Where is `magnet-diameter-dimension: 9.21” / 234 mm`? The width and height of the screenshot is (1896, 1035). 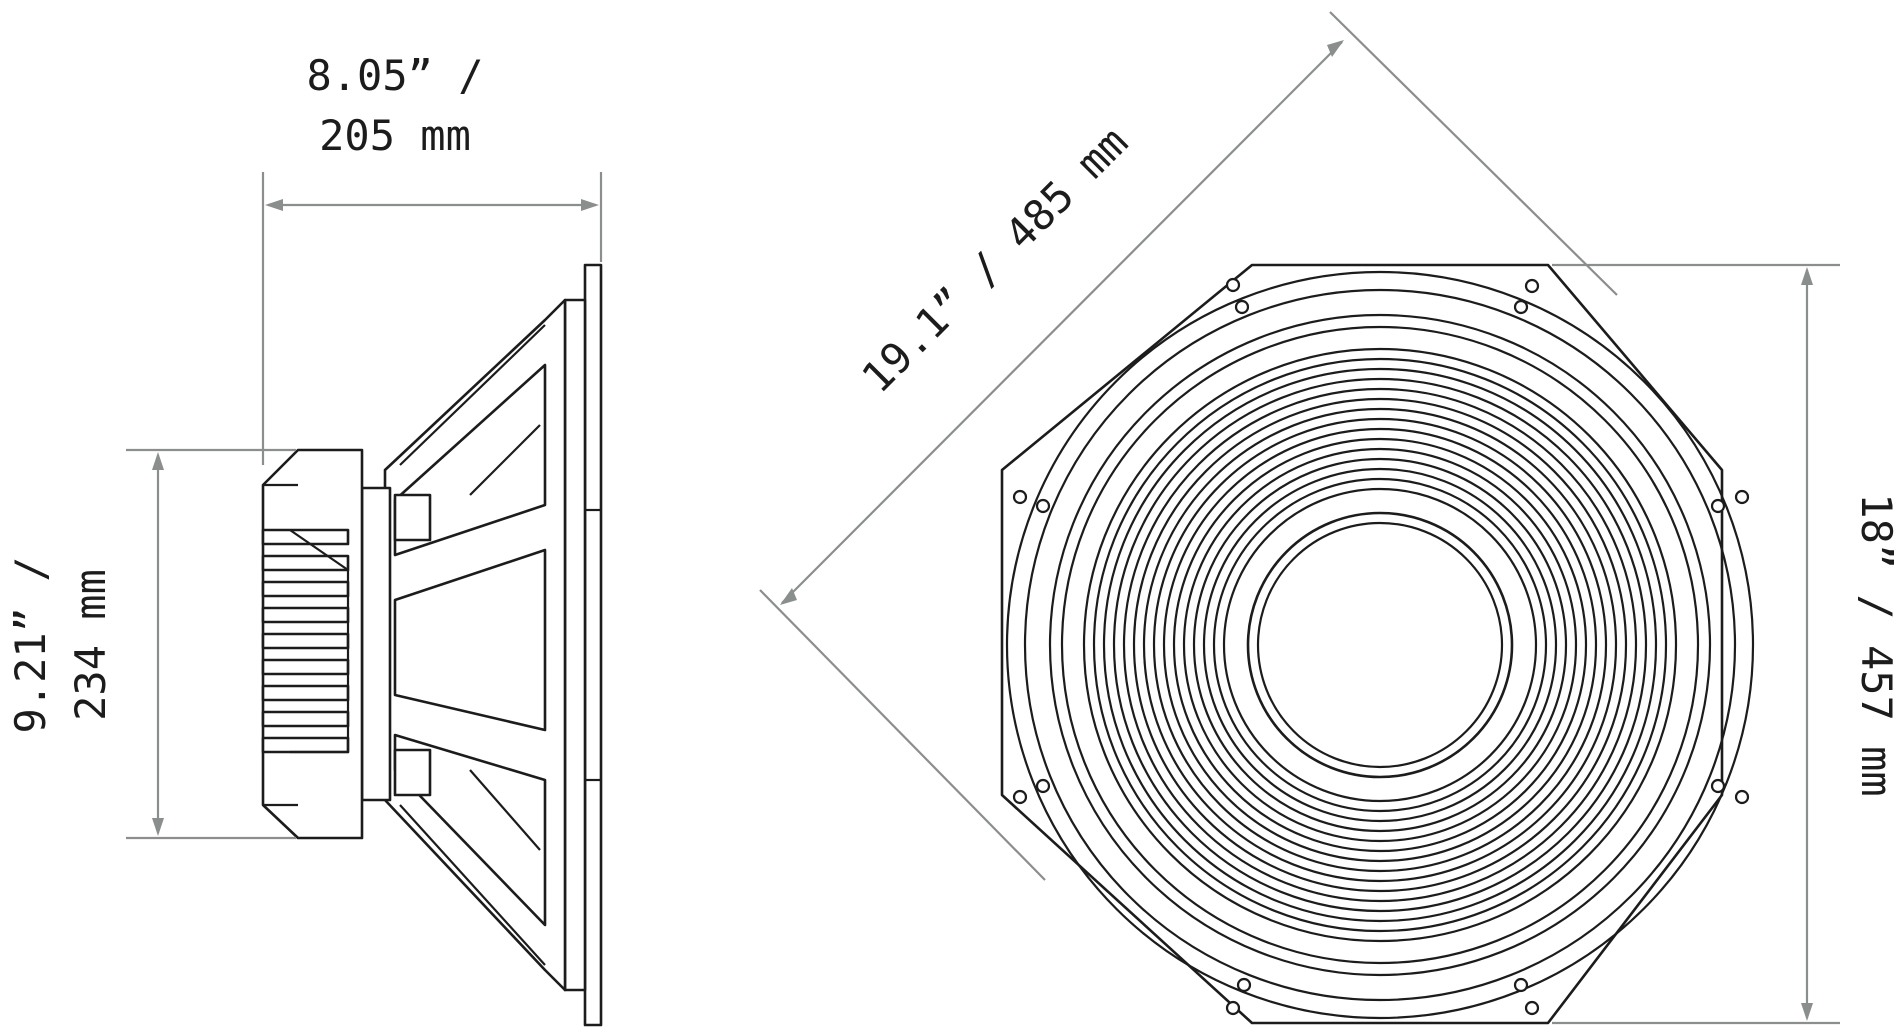 magnet-diameter-dimension: 9.21” / 234 mm is located at coordinates (151, 644).